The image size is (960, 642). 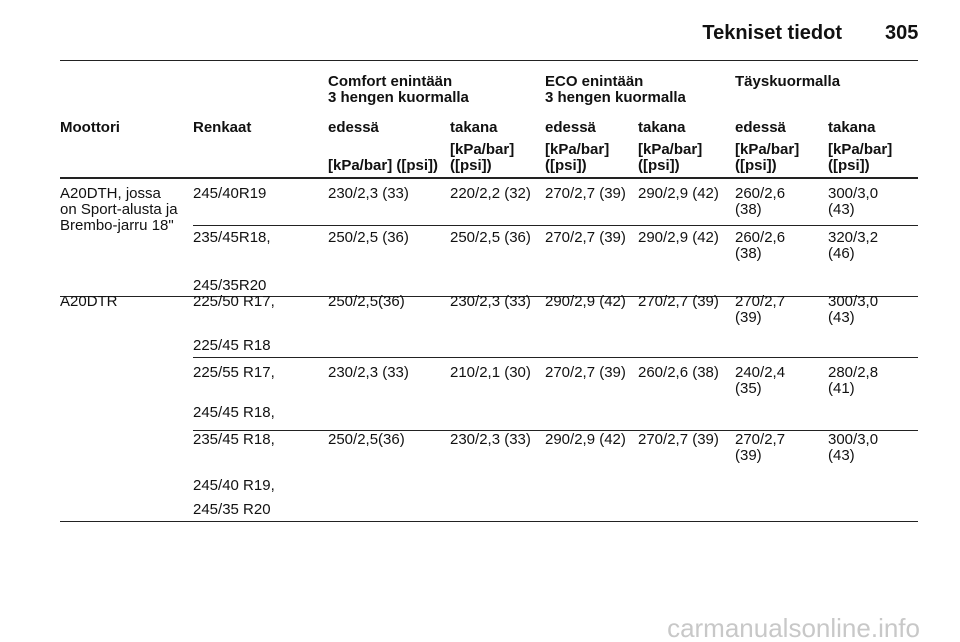 I want to click on column-header: Moottori, so click(x=90, y=127).